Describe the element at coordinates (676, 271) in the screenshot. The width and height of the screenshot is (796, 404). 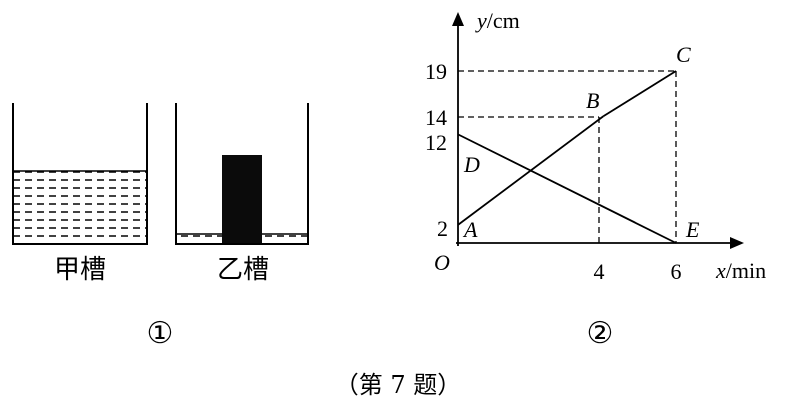
I see `x-tick-6: 6` at that location.